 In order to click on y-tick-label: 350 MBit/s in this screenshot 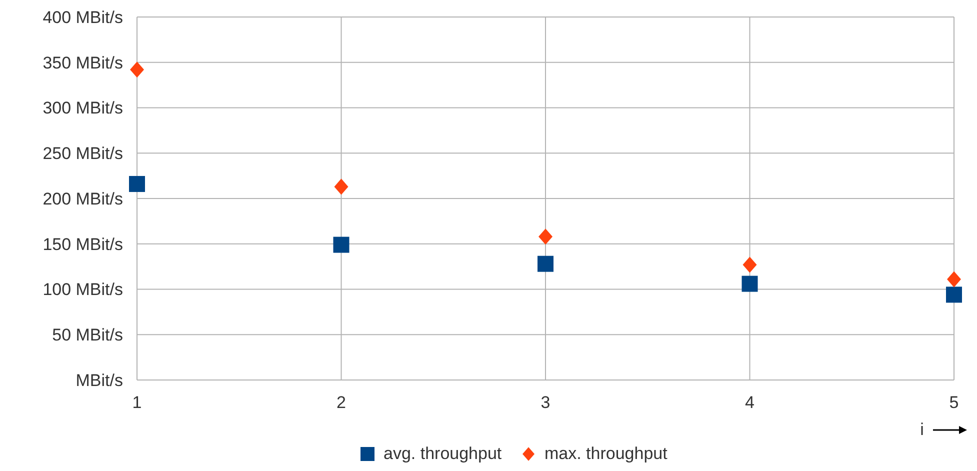, I will do `click(82, 62)`.